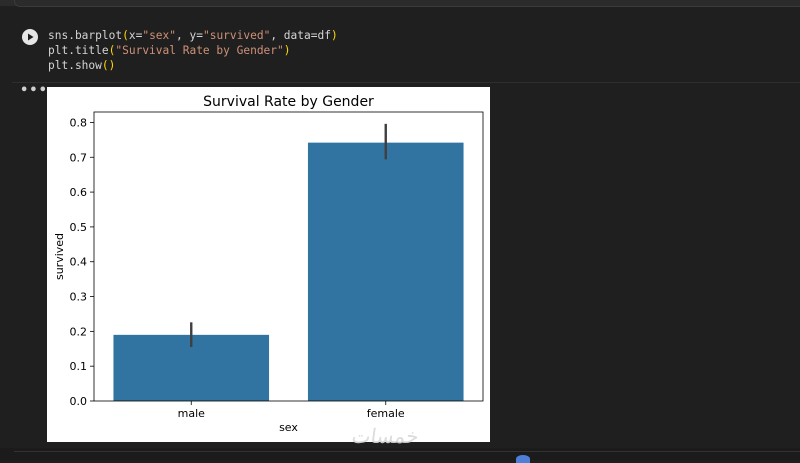  I want to click on y-tick-label: 0.6, so click(79, 192).